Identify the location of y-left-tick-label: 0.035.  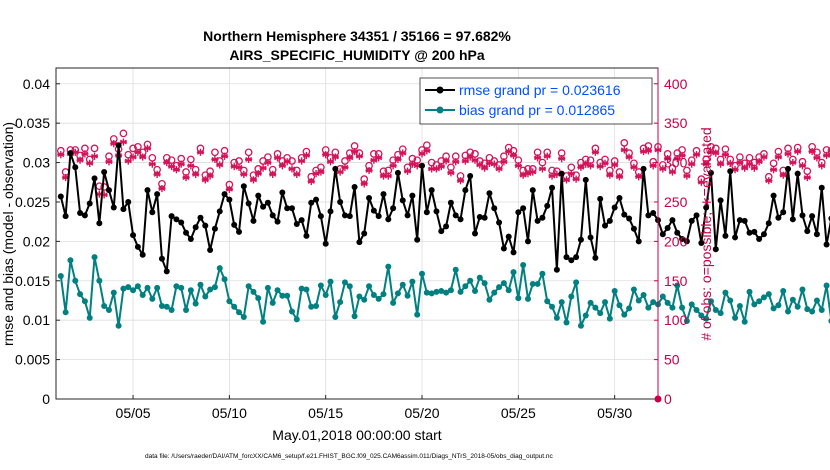
(32, 123).